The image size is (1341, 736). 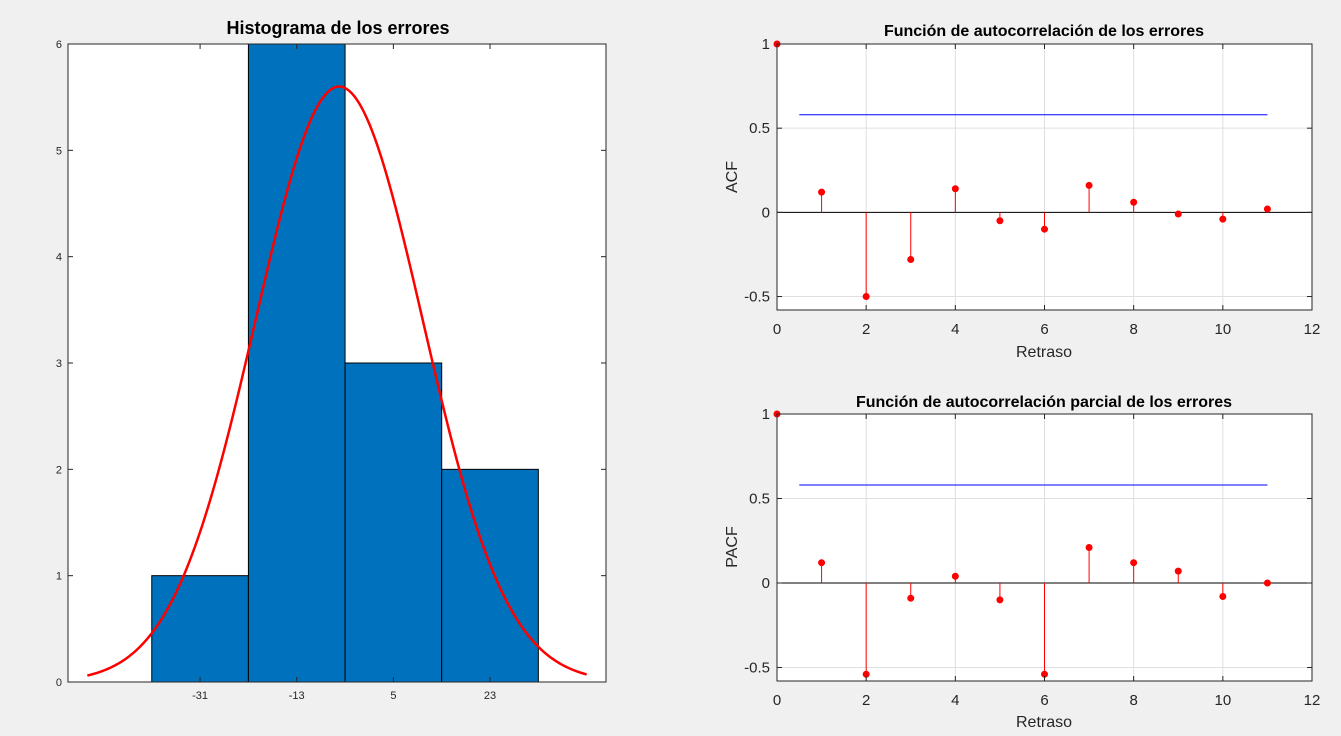 I want to click on pacf-ylabel: PACF, so click(x=732, y=547).